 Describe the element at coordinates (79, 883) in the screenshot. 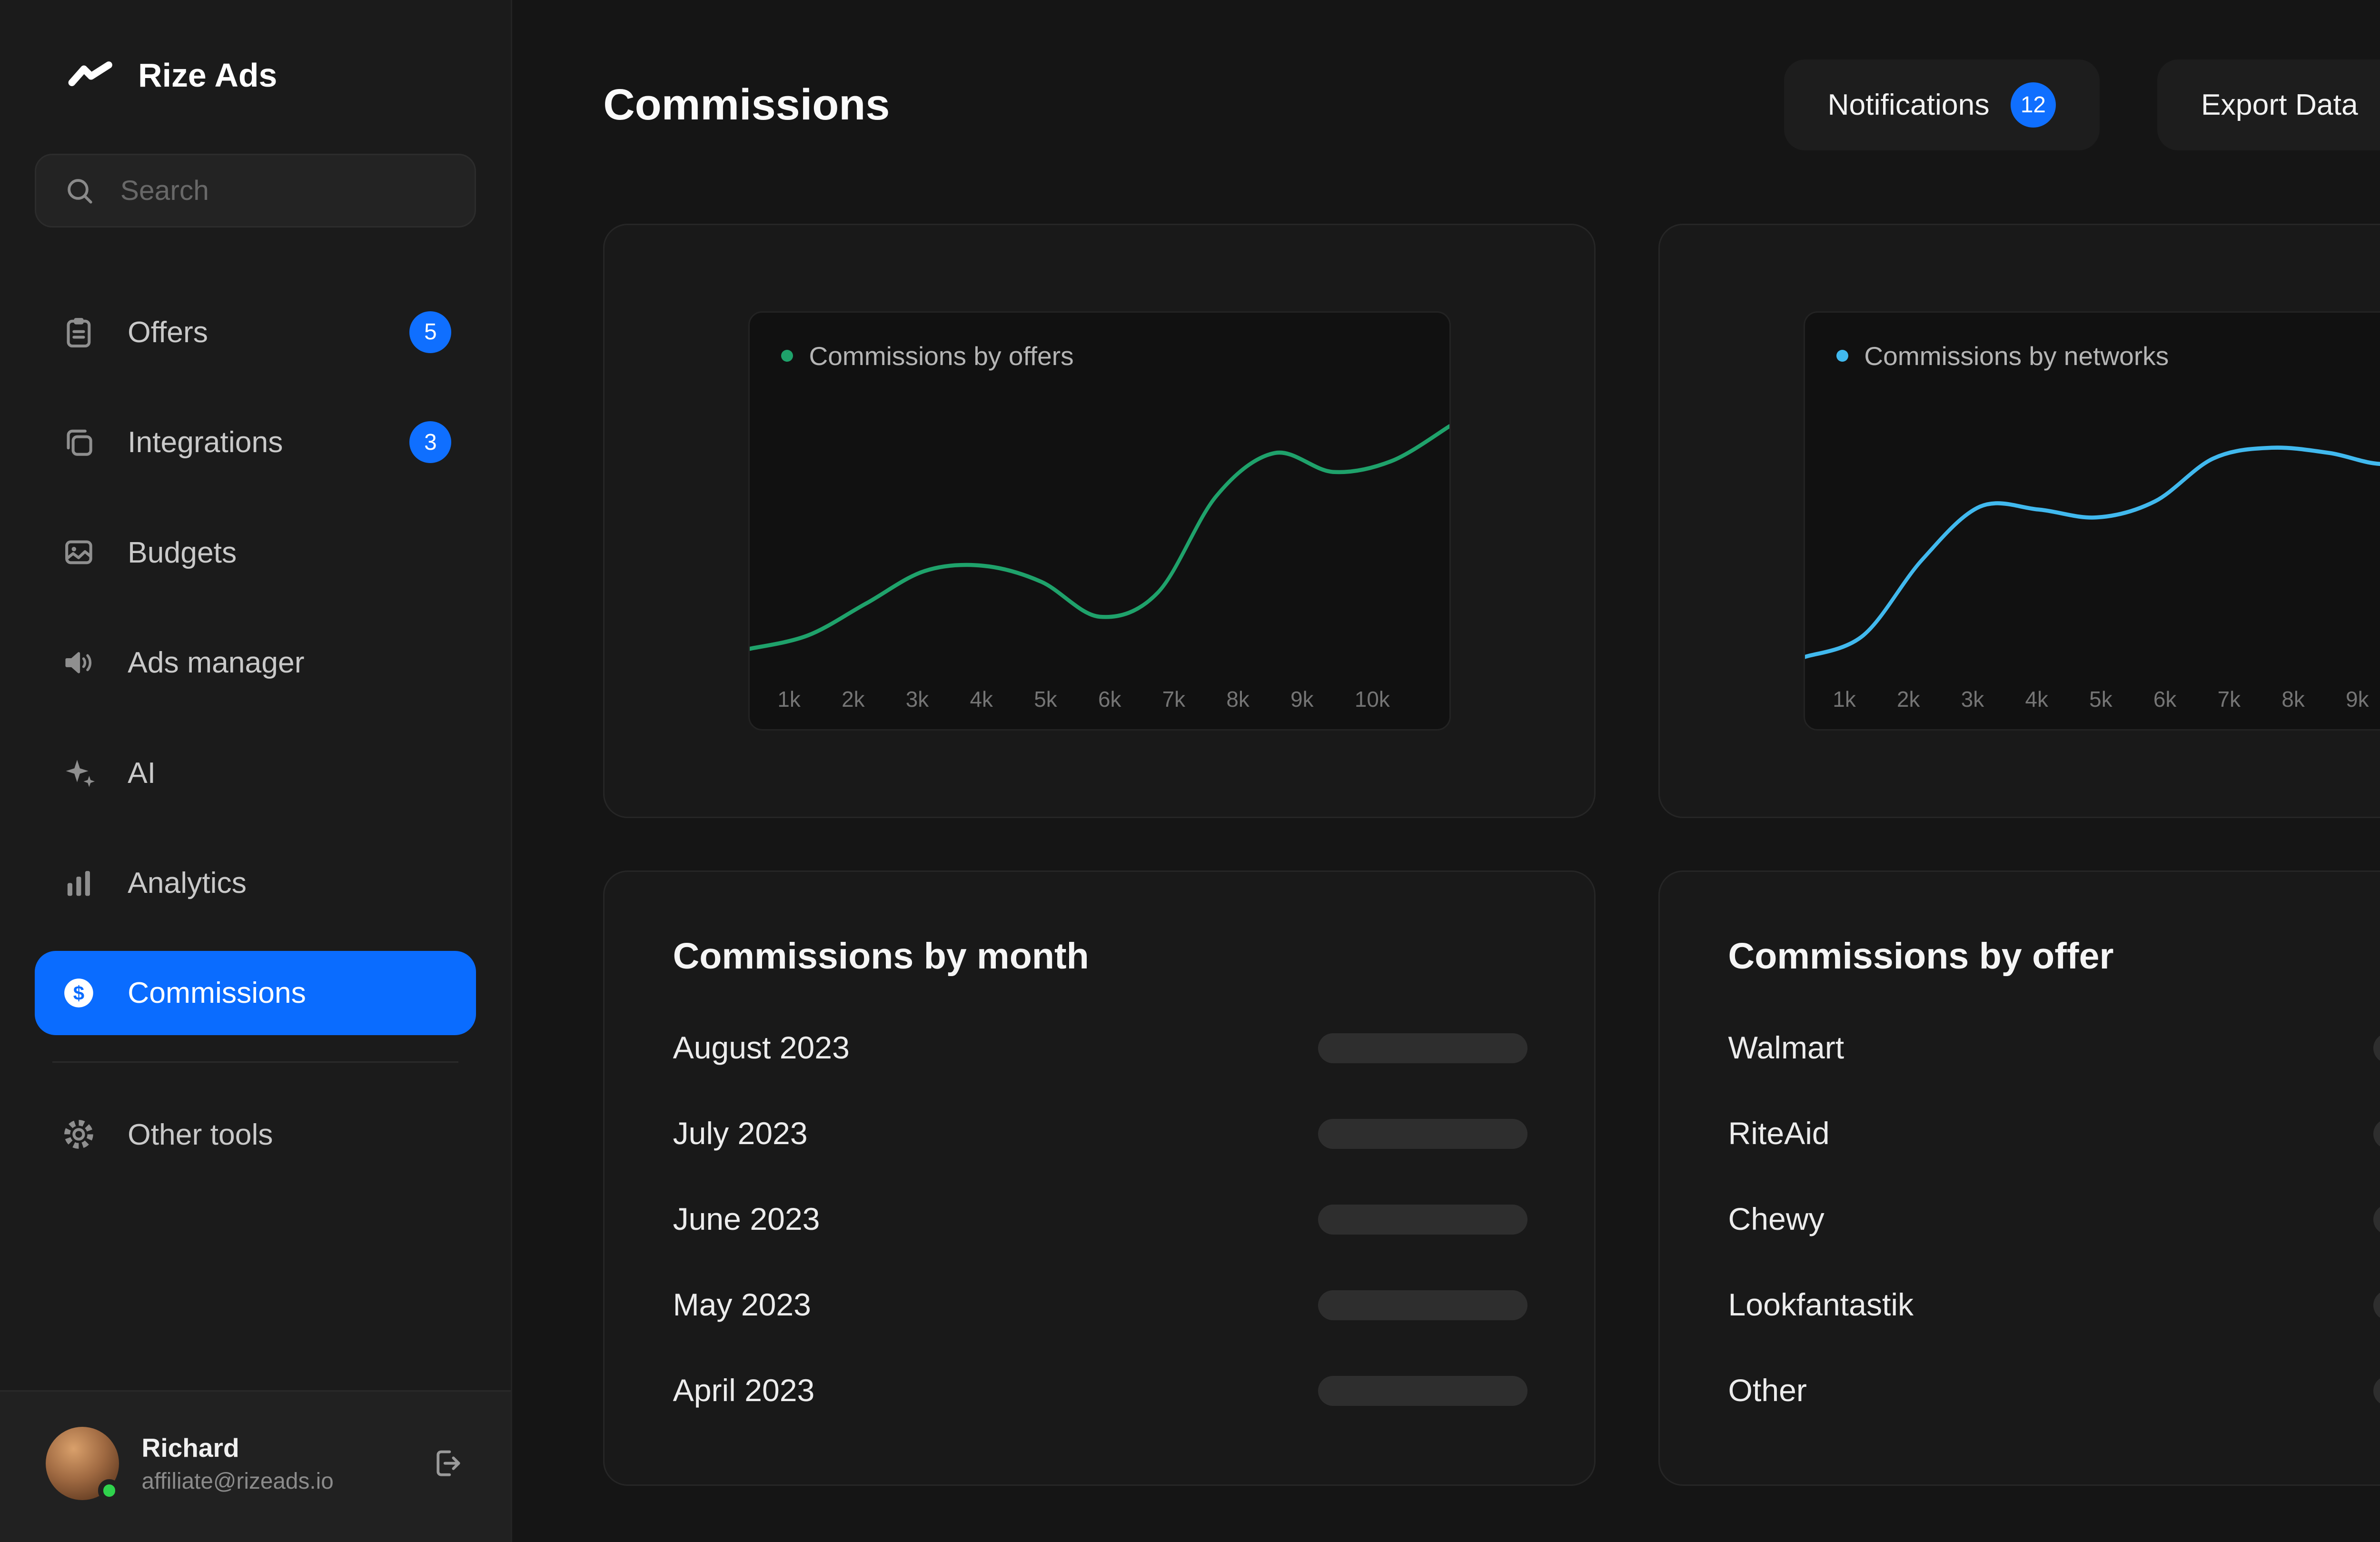

I see `analytics-icon` at that location.